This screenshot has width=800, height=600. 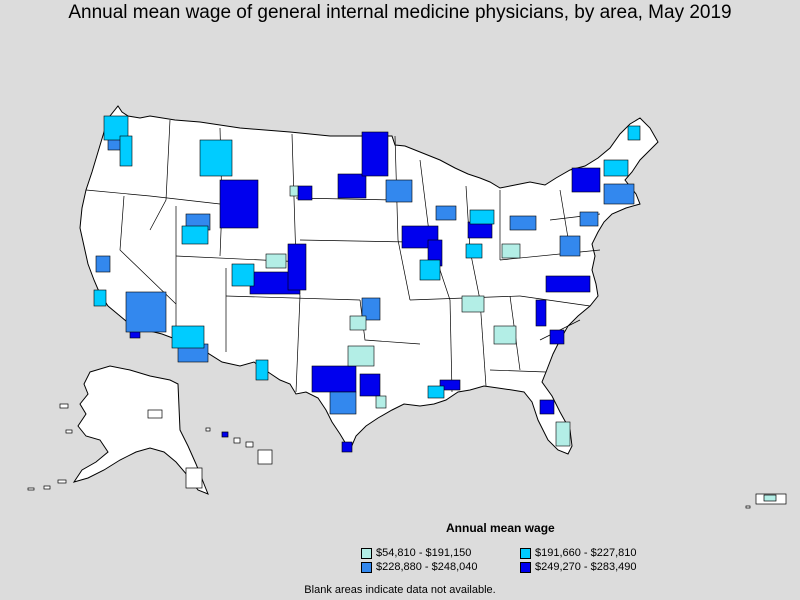 I want to click on hawaii-islands, so click(x=239, y=446).